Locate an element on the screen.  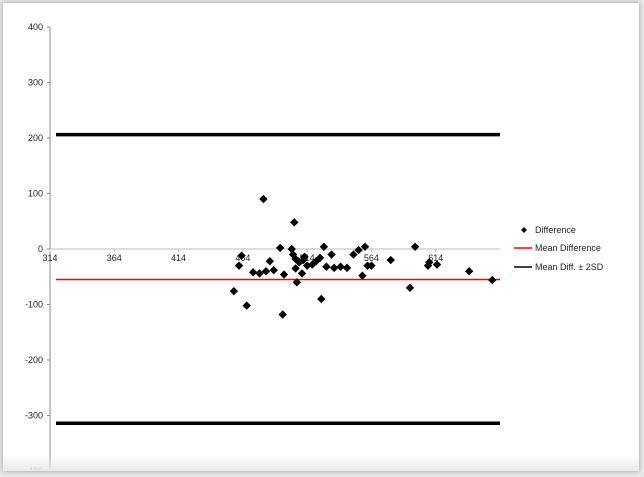
y-tick-label: -200 is located at coordinates (34, 360).